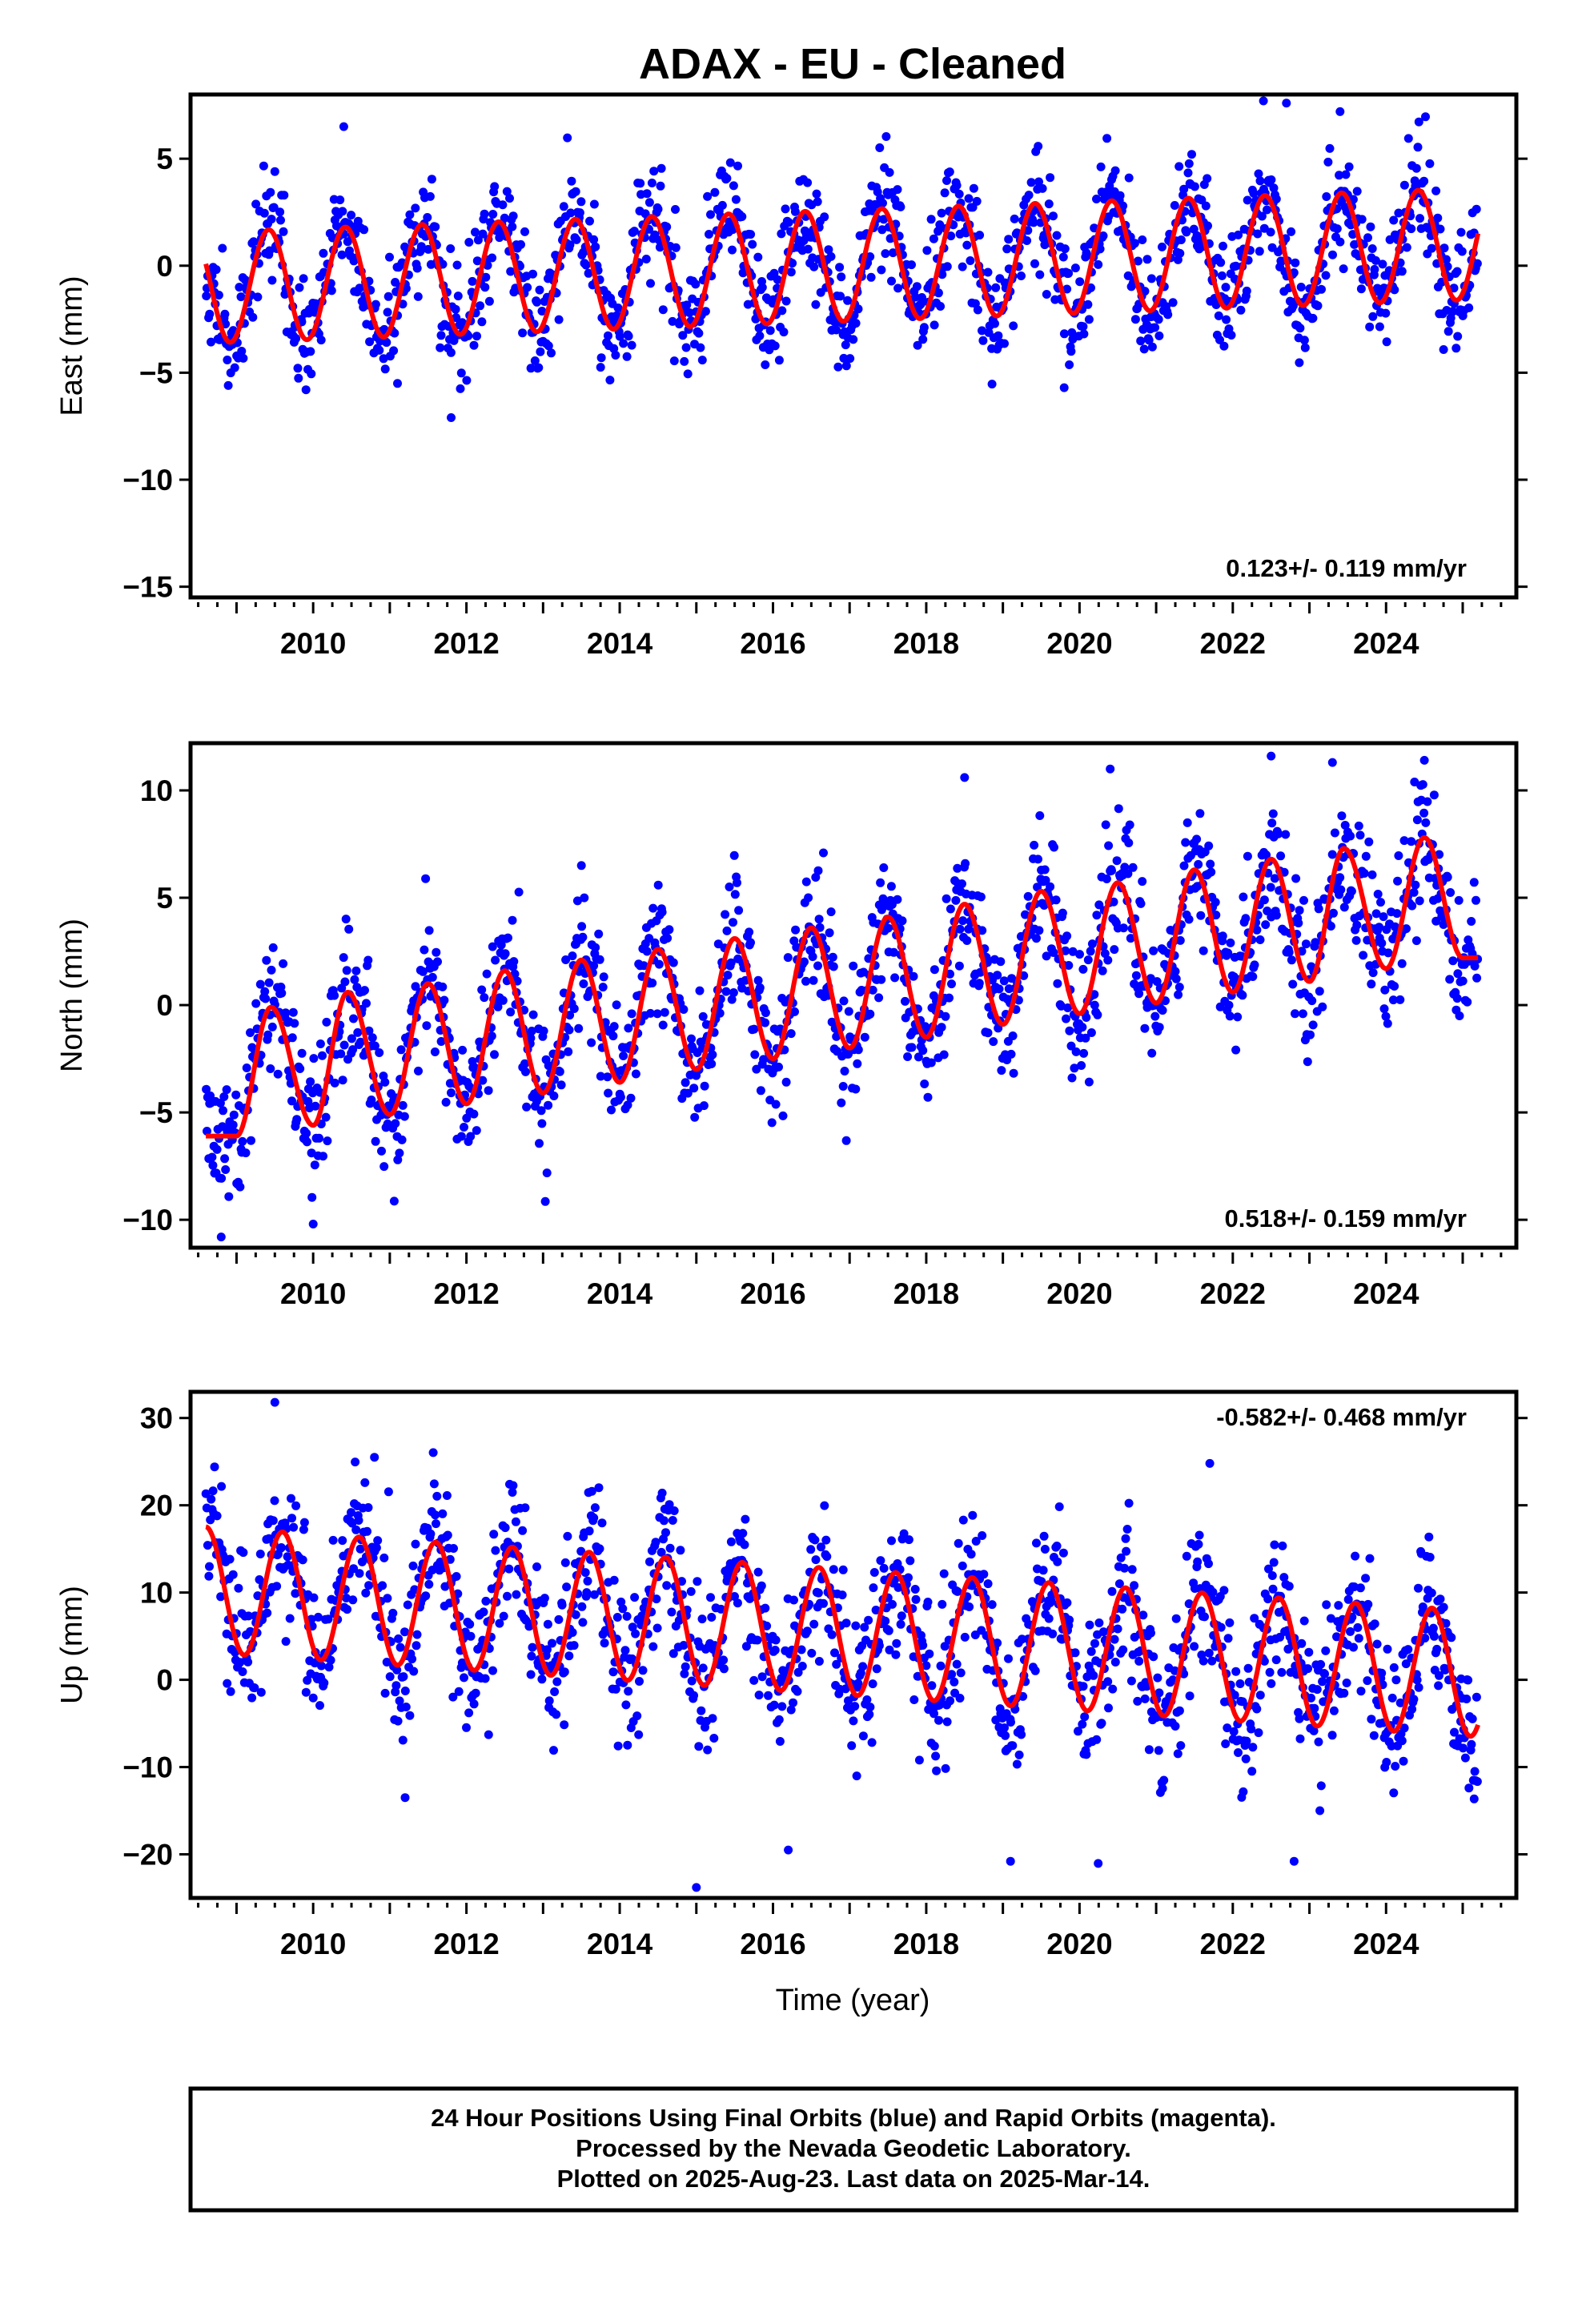  What do you see at coordinates (156, 1593) in the screenshot?
I see `y-tick-label: 10` at bounding box center [156, 1593].